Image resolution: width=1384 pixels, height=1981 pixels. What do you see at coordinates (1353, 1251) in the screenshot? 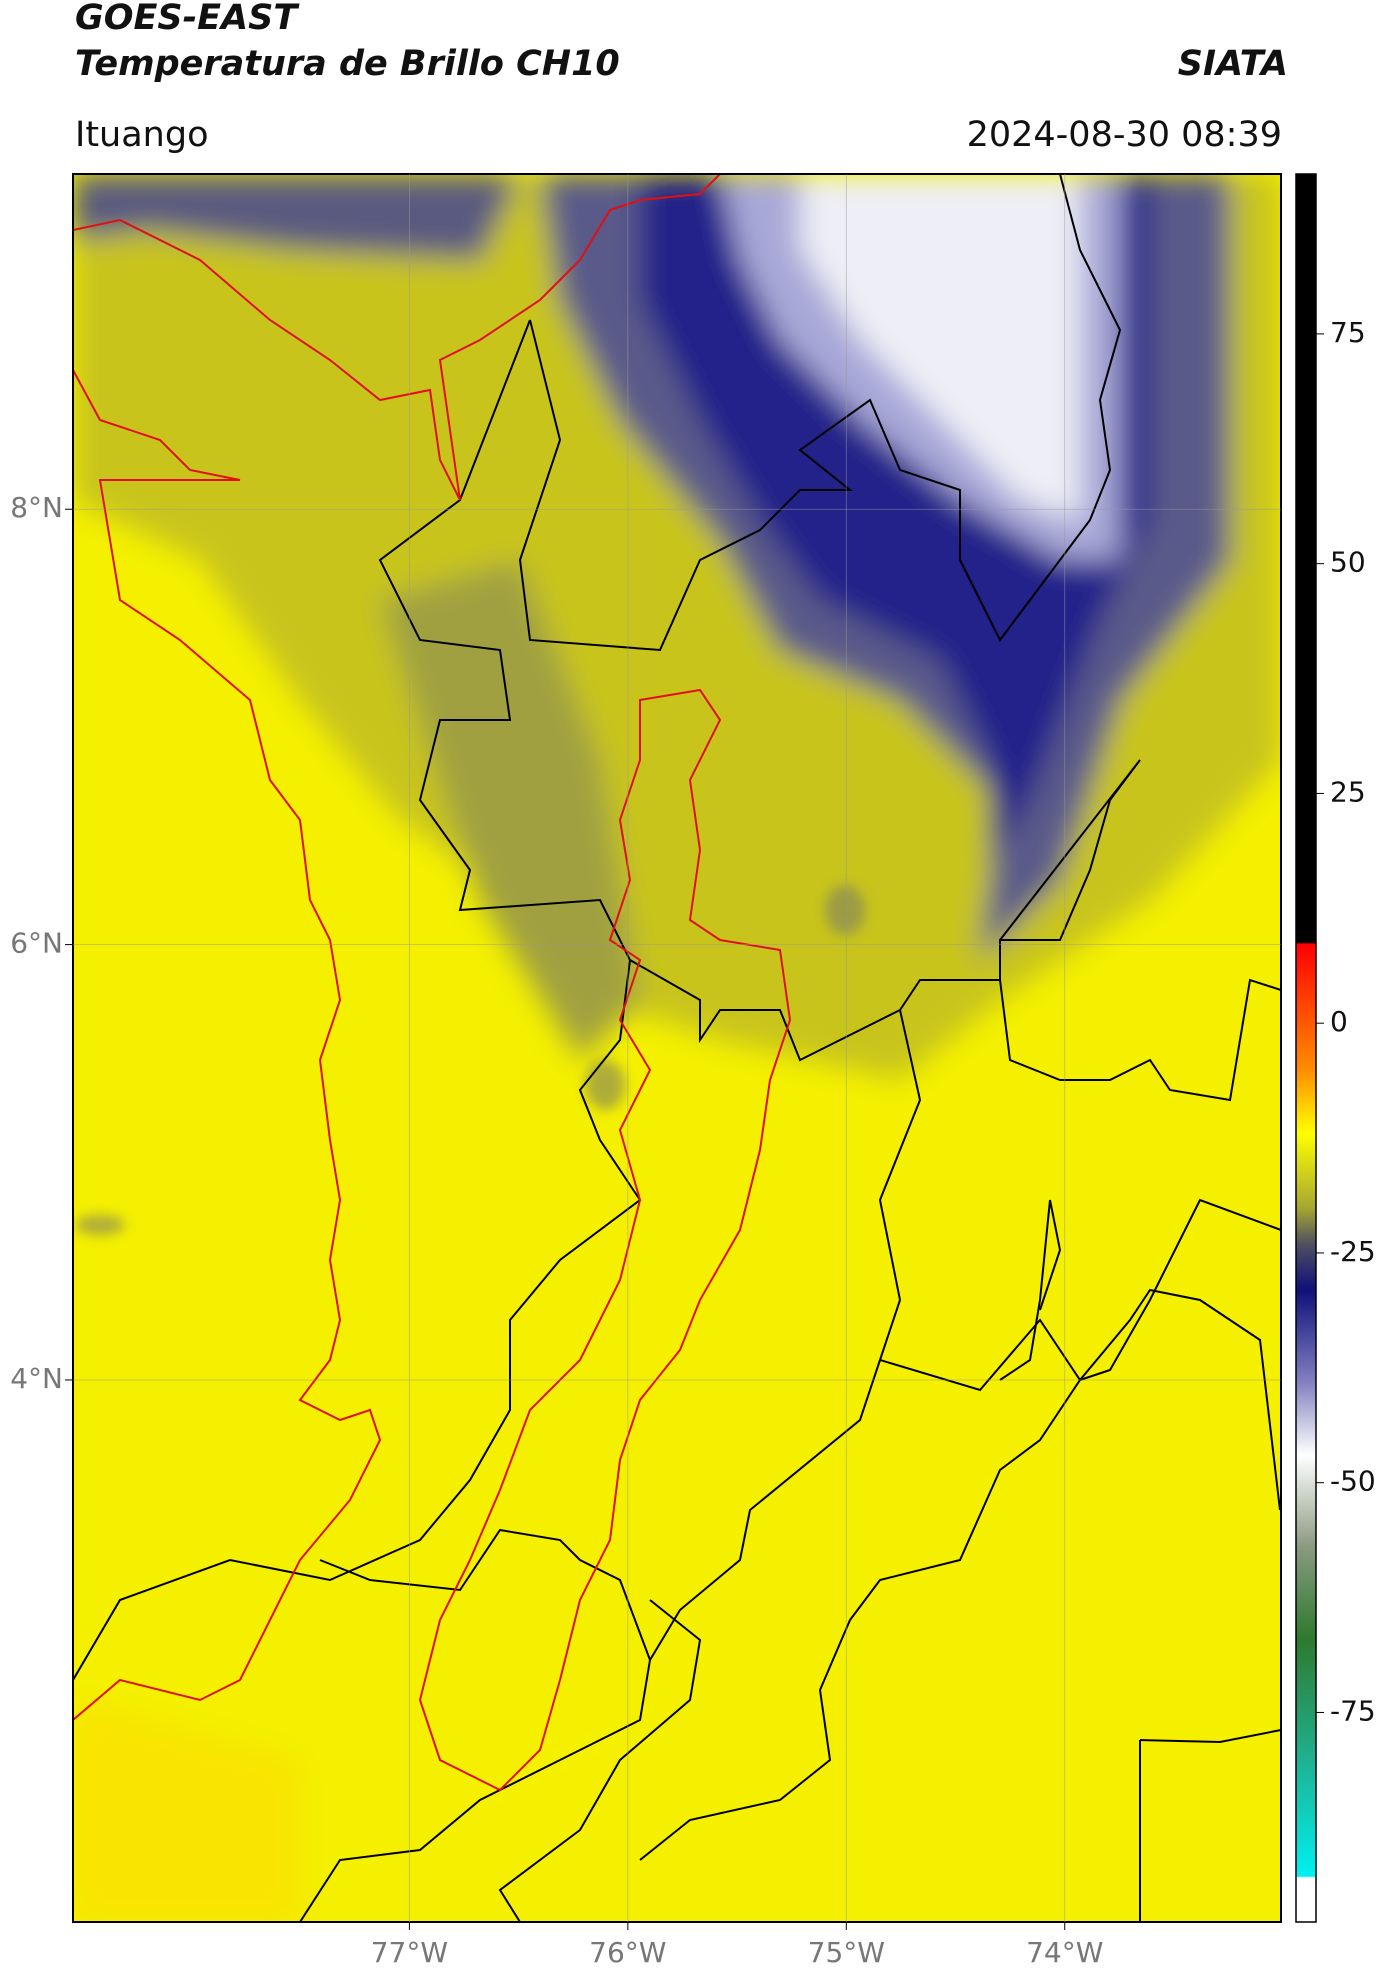
I see `colorbar-tick-label: -25` at bounding box center [1353, 1251].